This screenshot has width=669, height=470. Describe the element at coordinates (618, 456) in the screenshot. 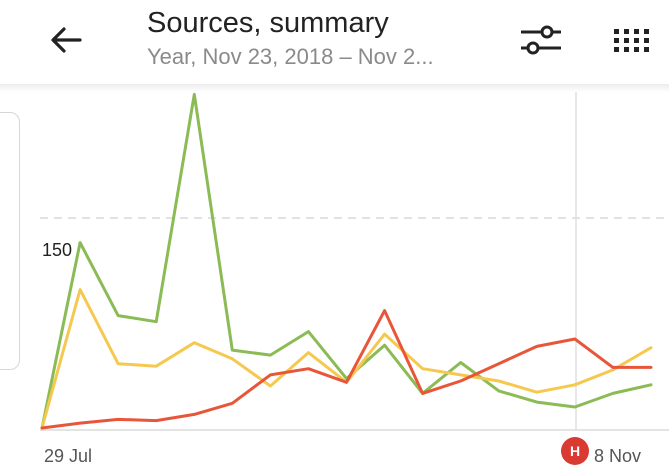

I see `x-tick-label-end: 8 Nov` at that location.